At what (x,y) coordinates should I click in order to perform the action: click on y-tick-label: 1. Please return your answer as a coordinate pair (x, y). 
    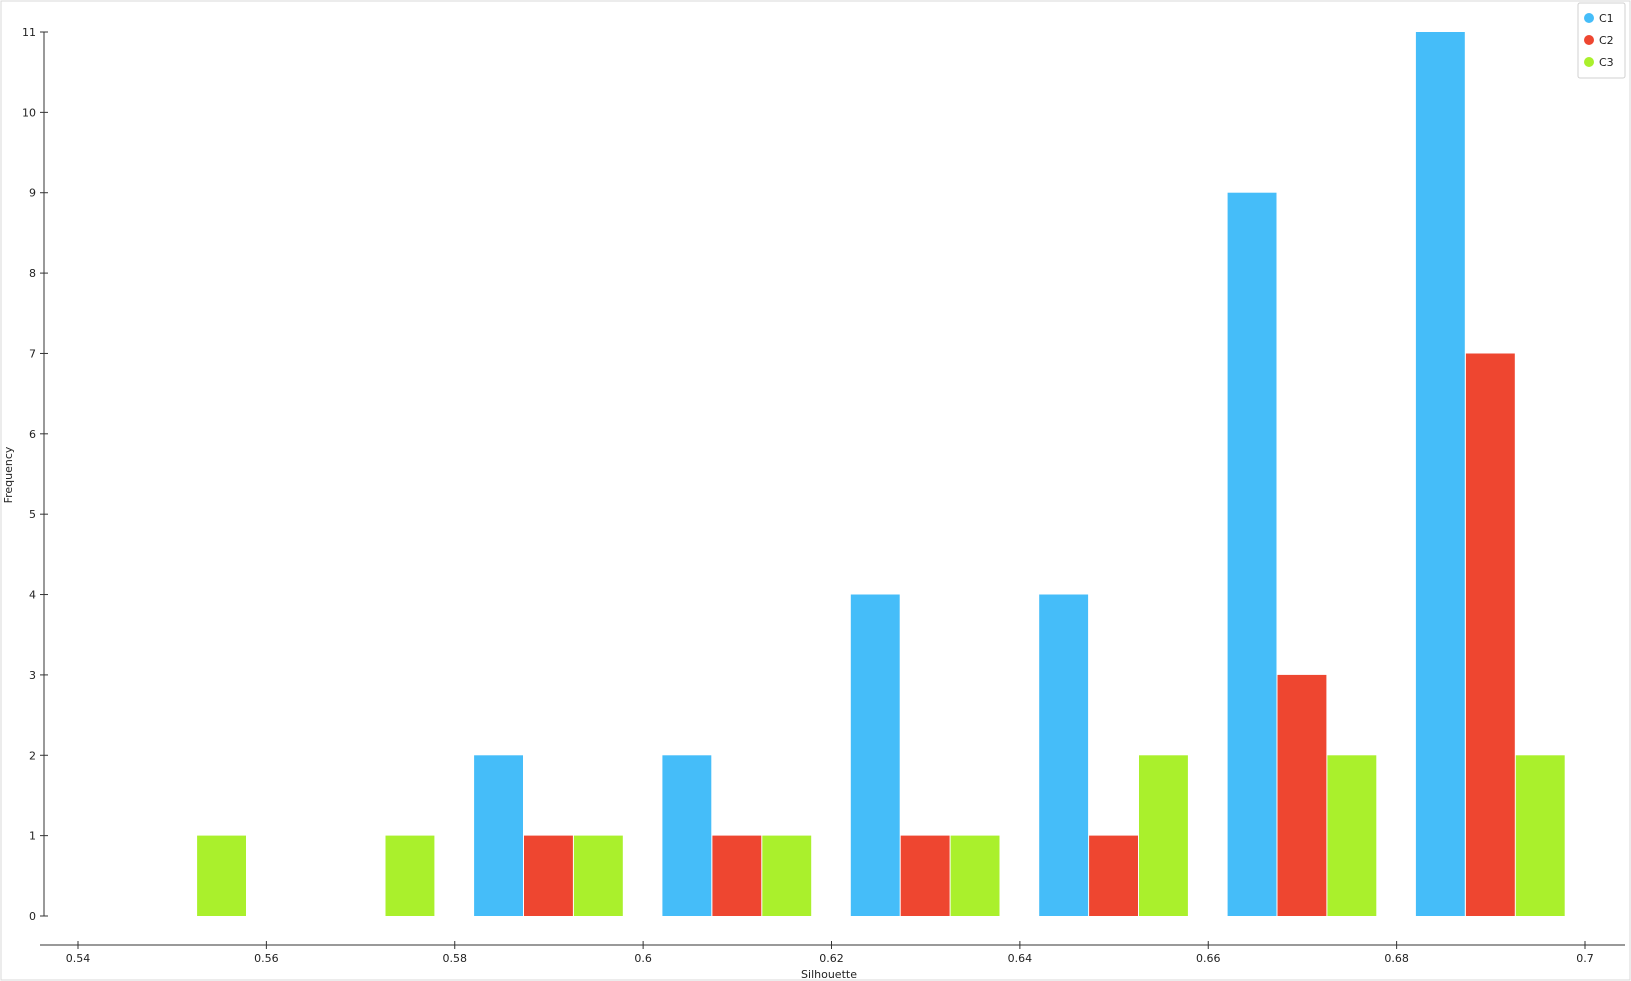
    Looking at the image, I should click on (32, 836).